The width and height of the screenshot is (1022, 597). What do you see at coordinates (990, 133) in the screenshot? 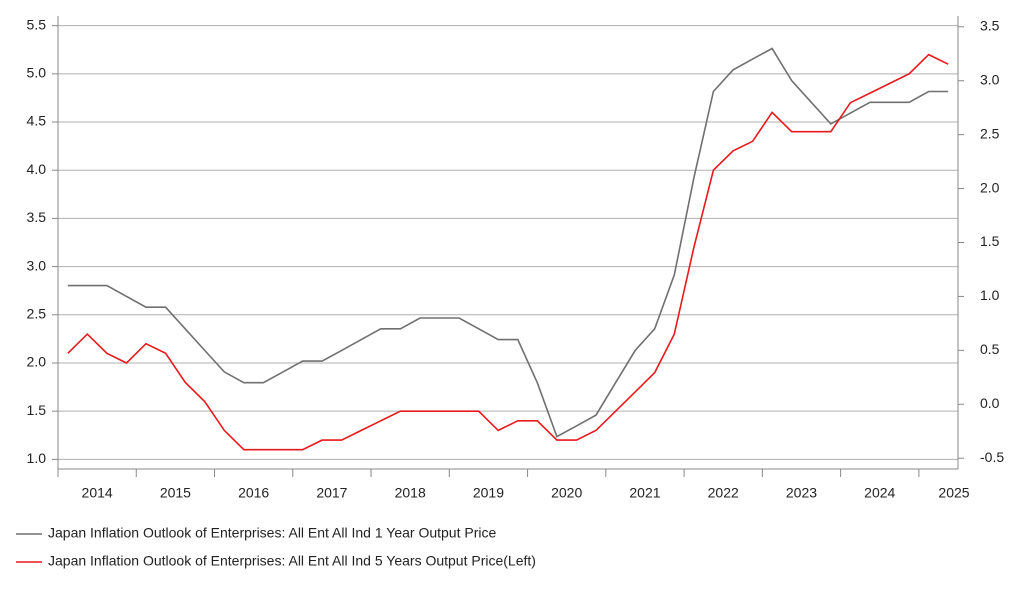
I see `y2-tick-label: 2.5` at bounding box center [990, 133].